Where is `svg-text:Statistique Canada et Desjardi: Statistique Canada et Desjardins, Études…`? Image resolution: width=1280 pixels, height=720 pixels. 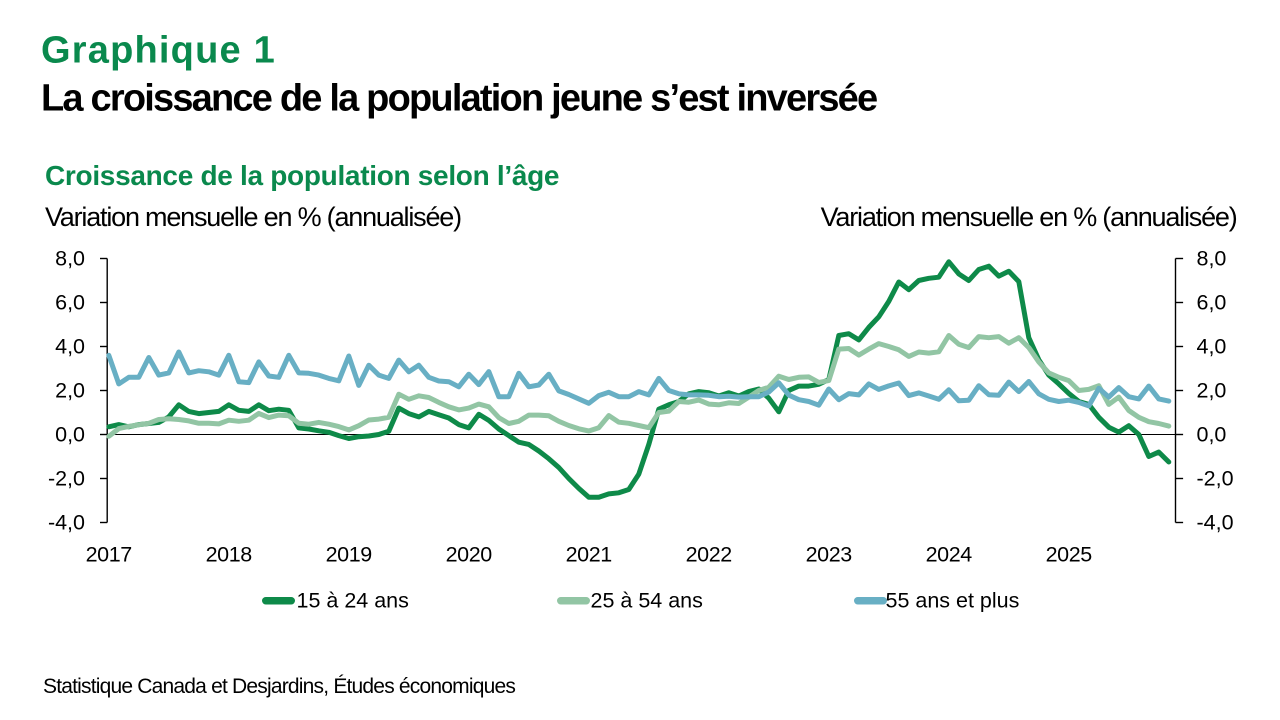 svg-text:Statistique Canada et Desjardi: Statistique Canada et Desjardins, Études… is located at coordinates (279, 686).